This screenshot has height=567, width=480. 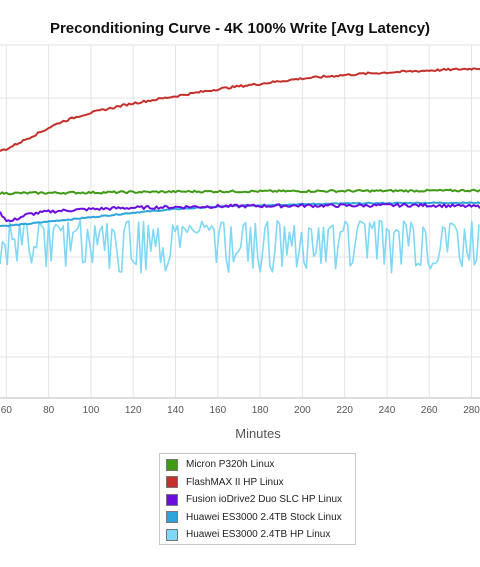 I want to click on x-tick-label: 160, so click(x=217, y=410).